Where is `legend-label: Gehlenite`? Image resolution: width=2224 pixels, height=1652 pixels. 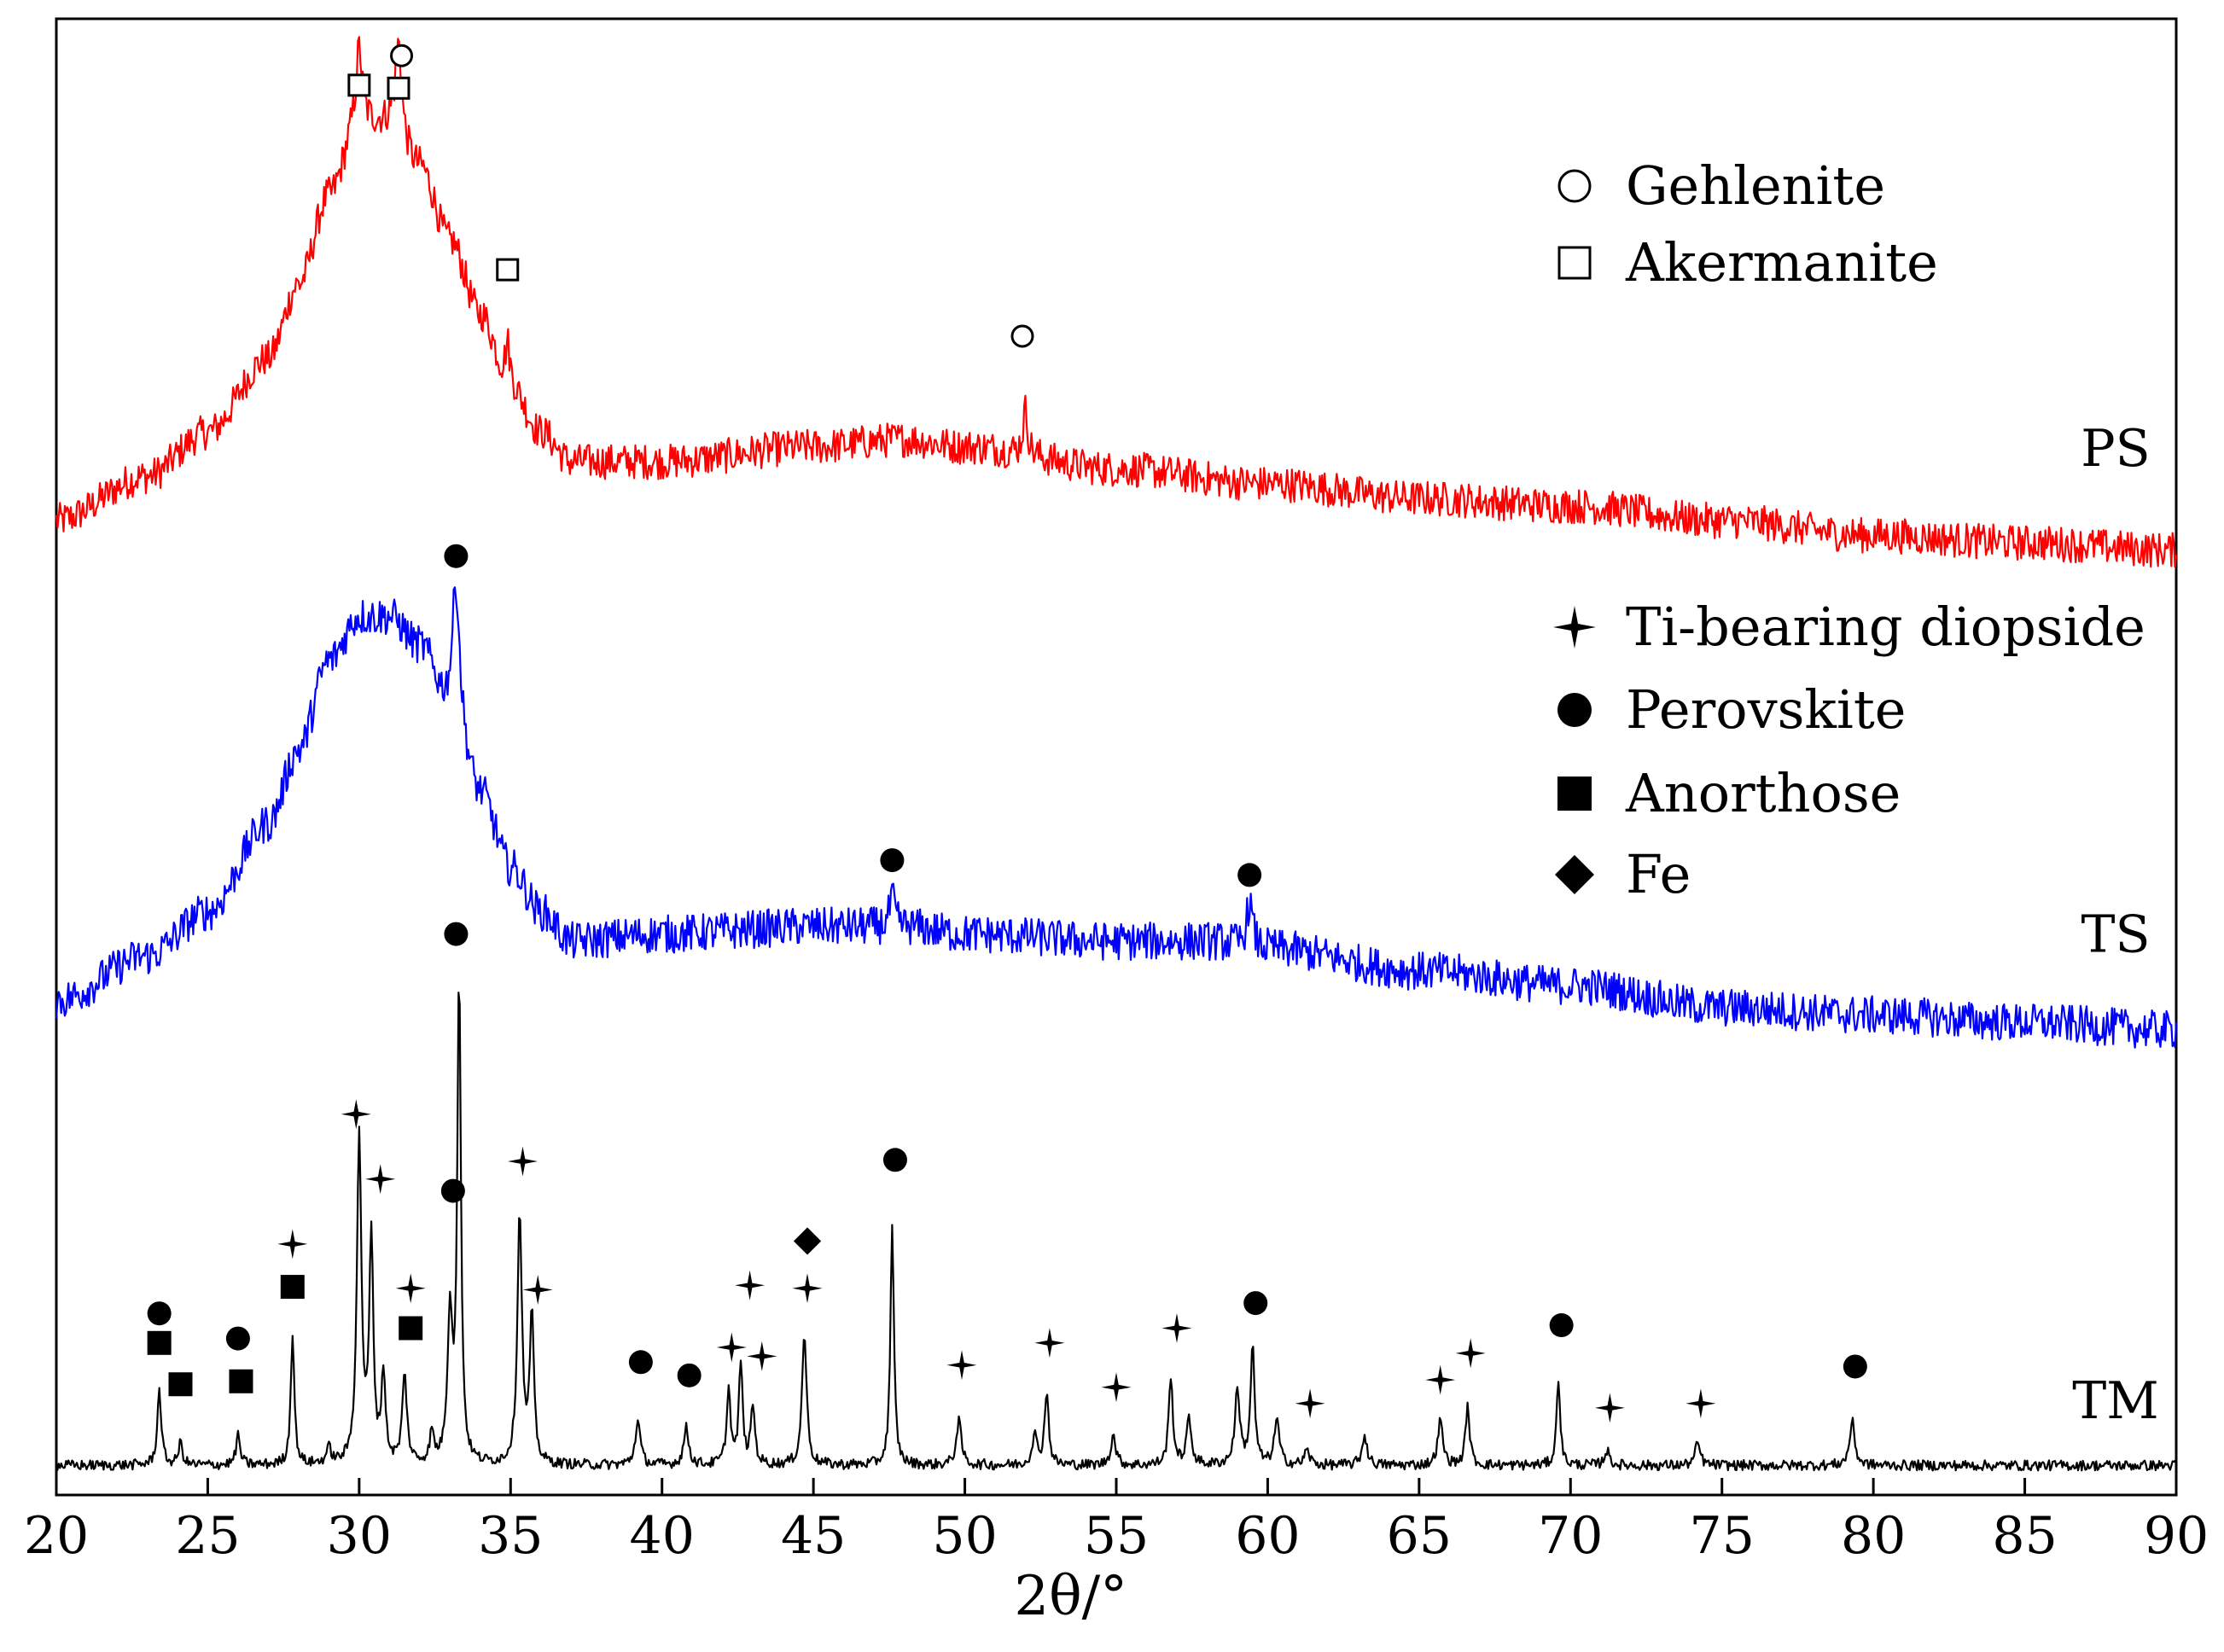 legend-label: Gehlenite is located at coordinates (1755, 185).